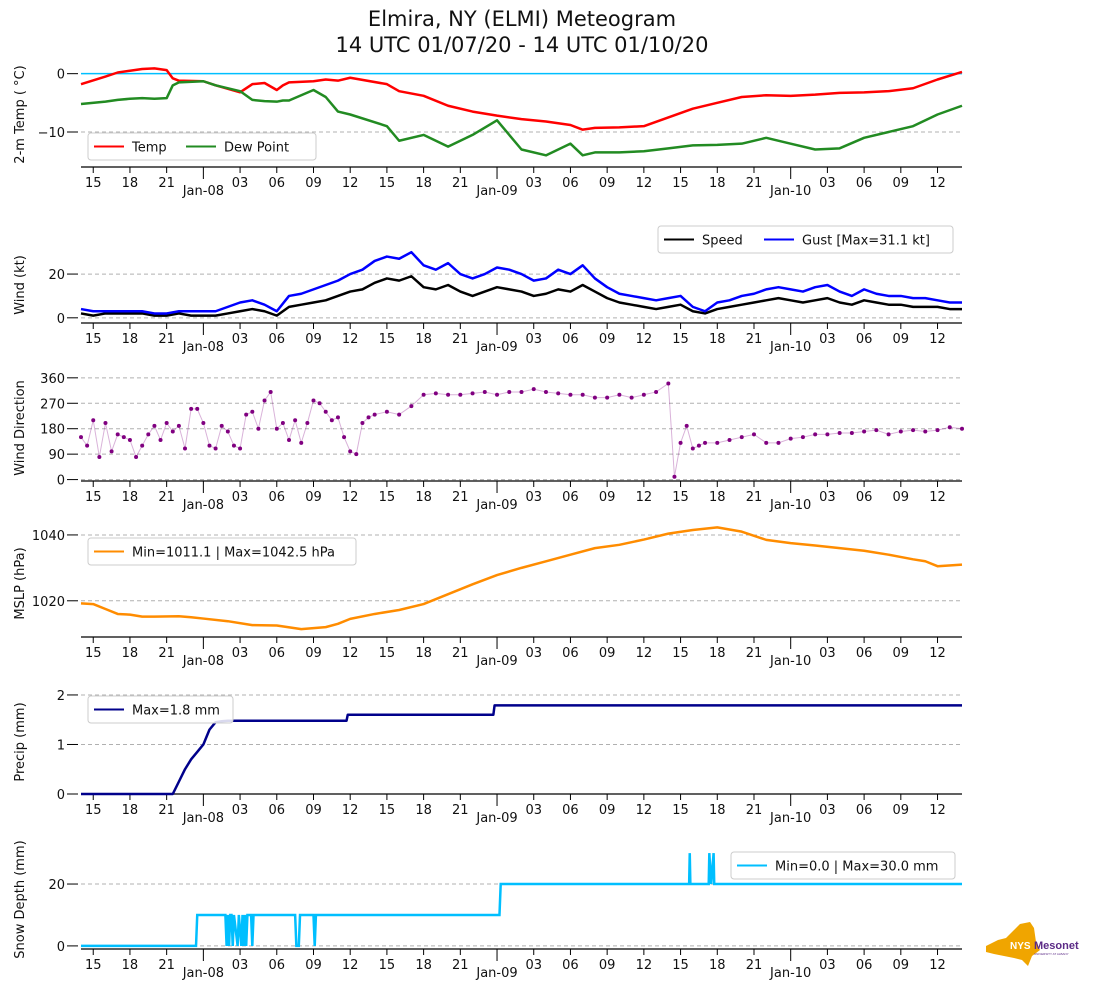 Image resolution: width=1094 pixels, height=1001 pixels. I want to click on legend-mslp: Min=1011.1 | Max=1042.5 hPa, so click(222, 551).